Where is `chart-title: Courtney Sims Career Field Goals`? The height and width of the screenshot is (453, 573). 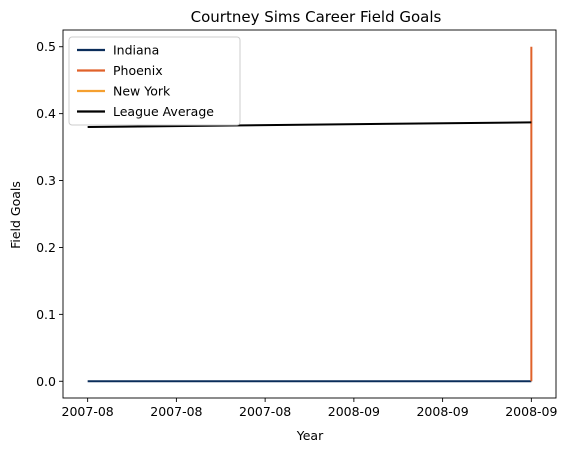
chart-title: Courtney Sims Career Field Goals is located at coordinates (316, 17).